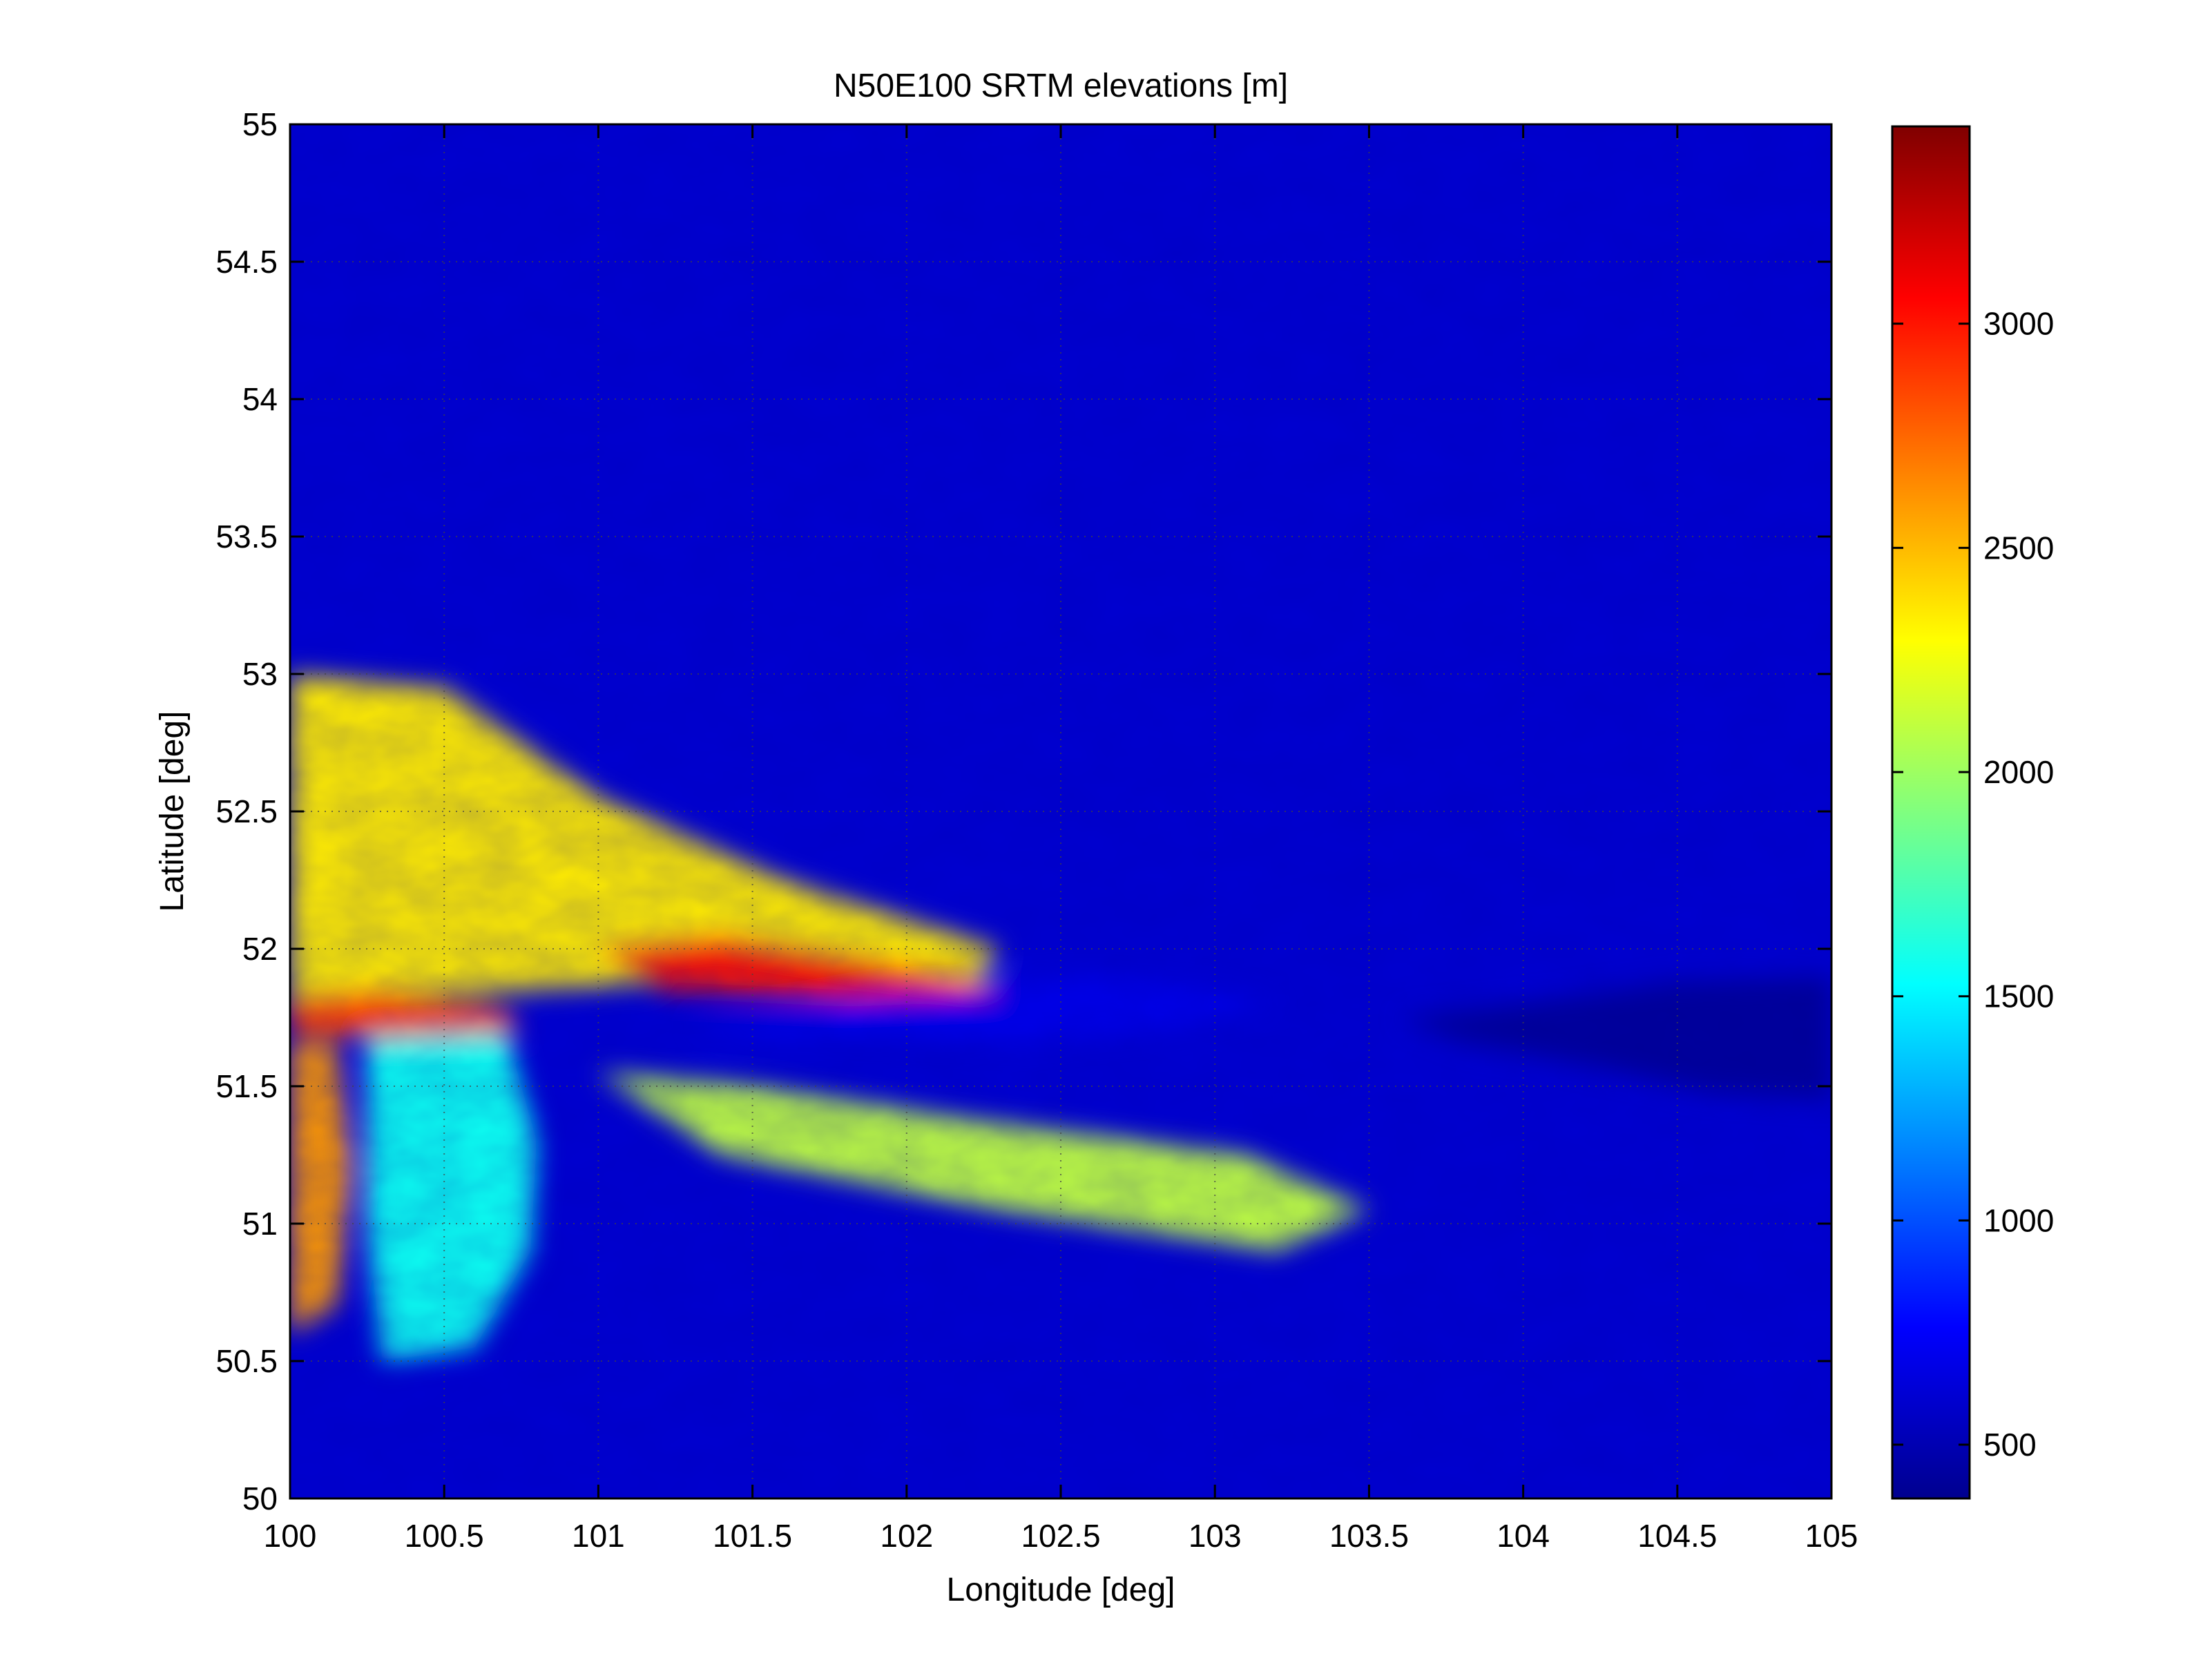 The image size is (2212, 1658). What do you see at coordinates (247, 1361) in the screenshot?
I see `y-tick-label: 50.5` at bounding box center [247, 1361].